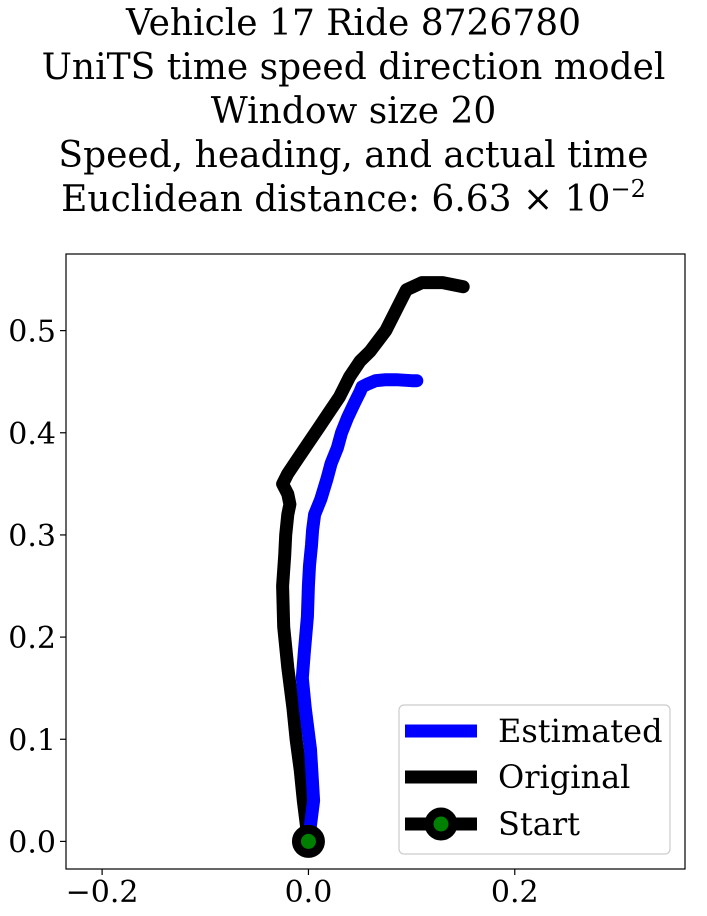 The image size is (707, 916). What do you see at coordinates (564, 777) in the screenshot?
I see `legend-label-original: Original` at bounding box center [564, 777].